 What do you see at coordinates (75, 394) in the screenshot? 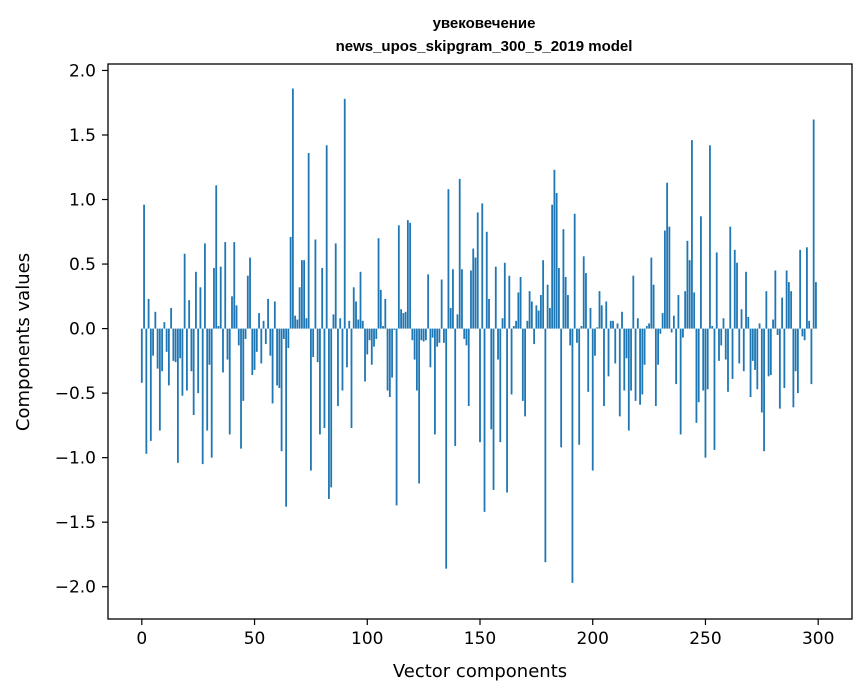
I see `y-tick-label: −0.5` at bounding box center [75, 394].